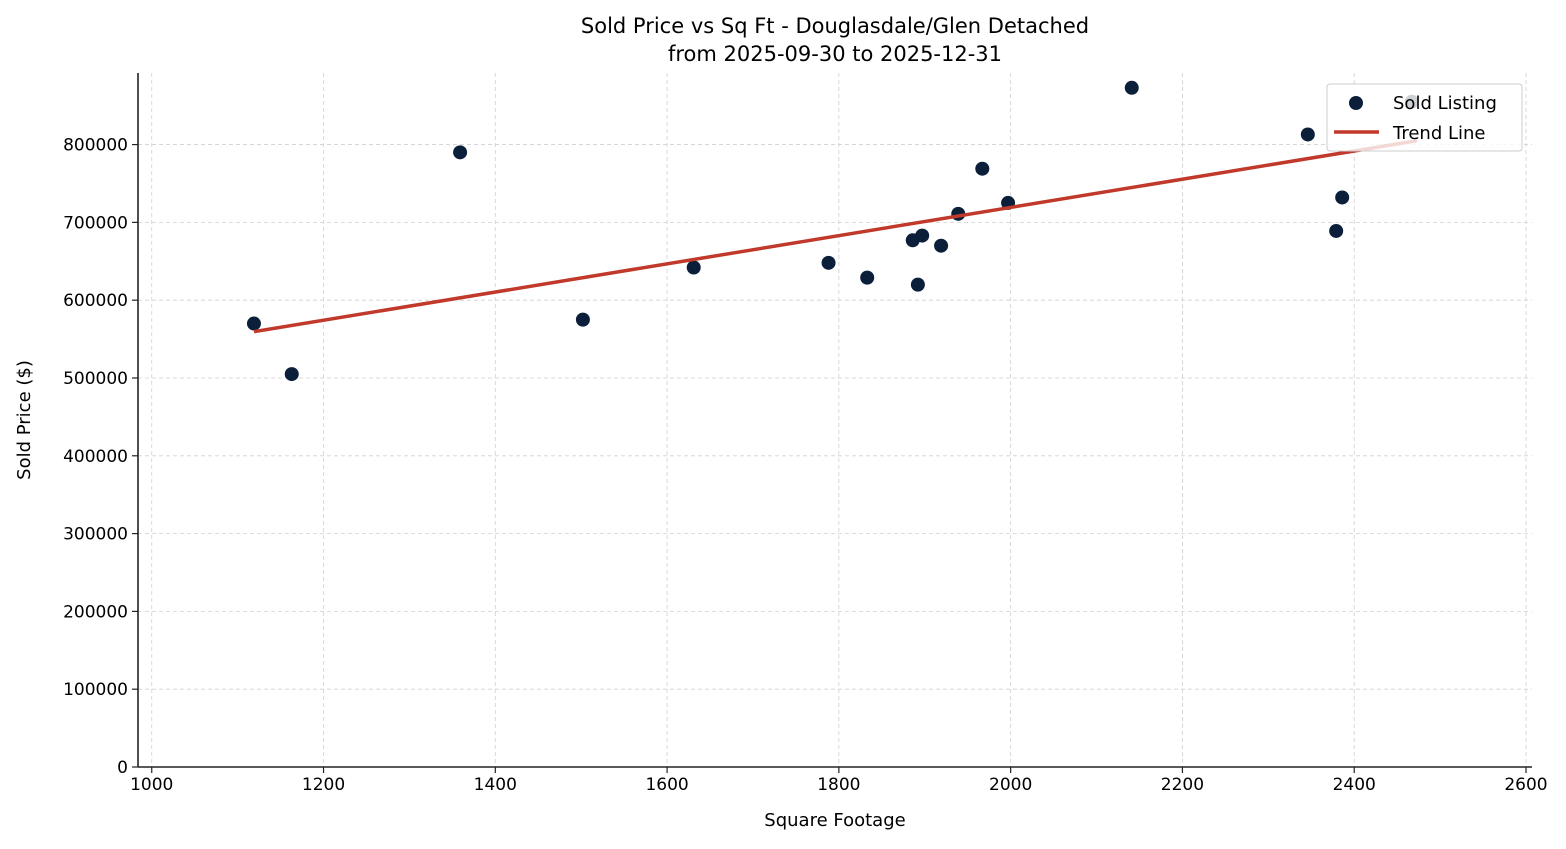 The width and height of the screenshot is (1566, 849). I want to click on x-tick-label: 1000, so click(151, 785).